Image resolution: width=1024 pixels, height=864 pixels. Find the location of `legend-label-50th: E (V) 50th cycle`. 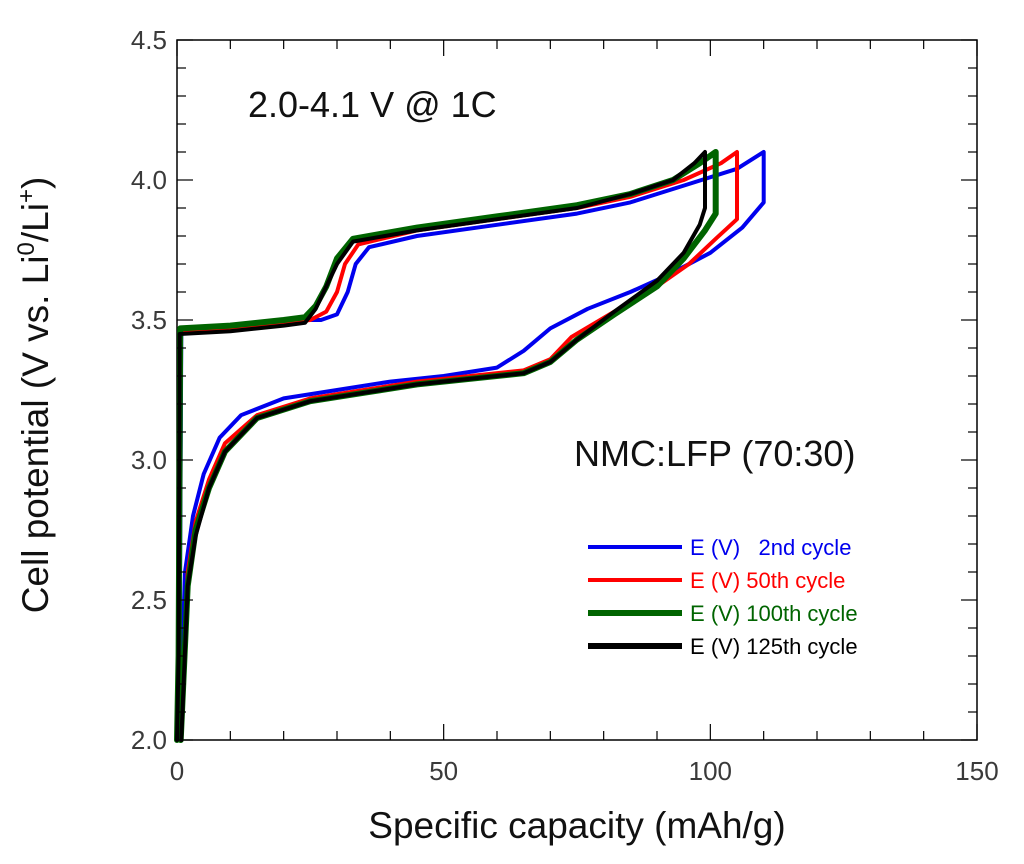

legend-label-50th: E (V) 50th cycle is located at coordinates (767, 580).